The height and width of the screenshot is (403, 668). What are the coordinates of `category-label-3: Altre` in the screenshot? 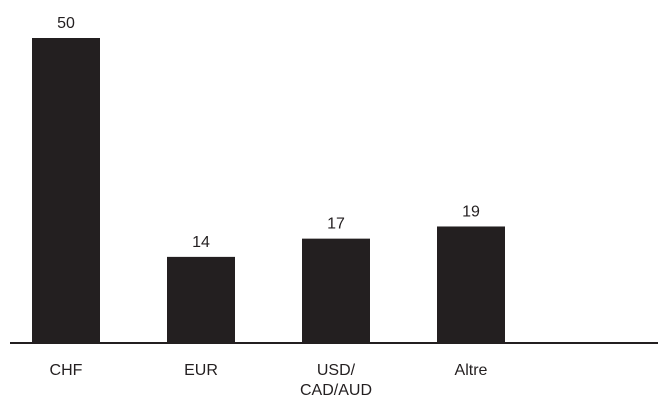 It's located at (471, 370).